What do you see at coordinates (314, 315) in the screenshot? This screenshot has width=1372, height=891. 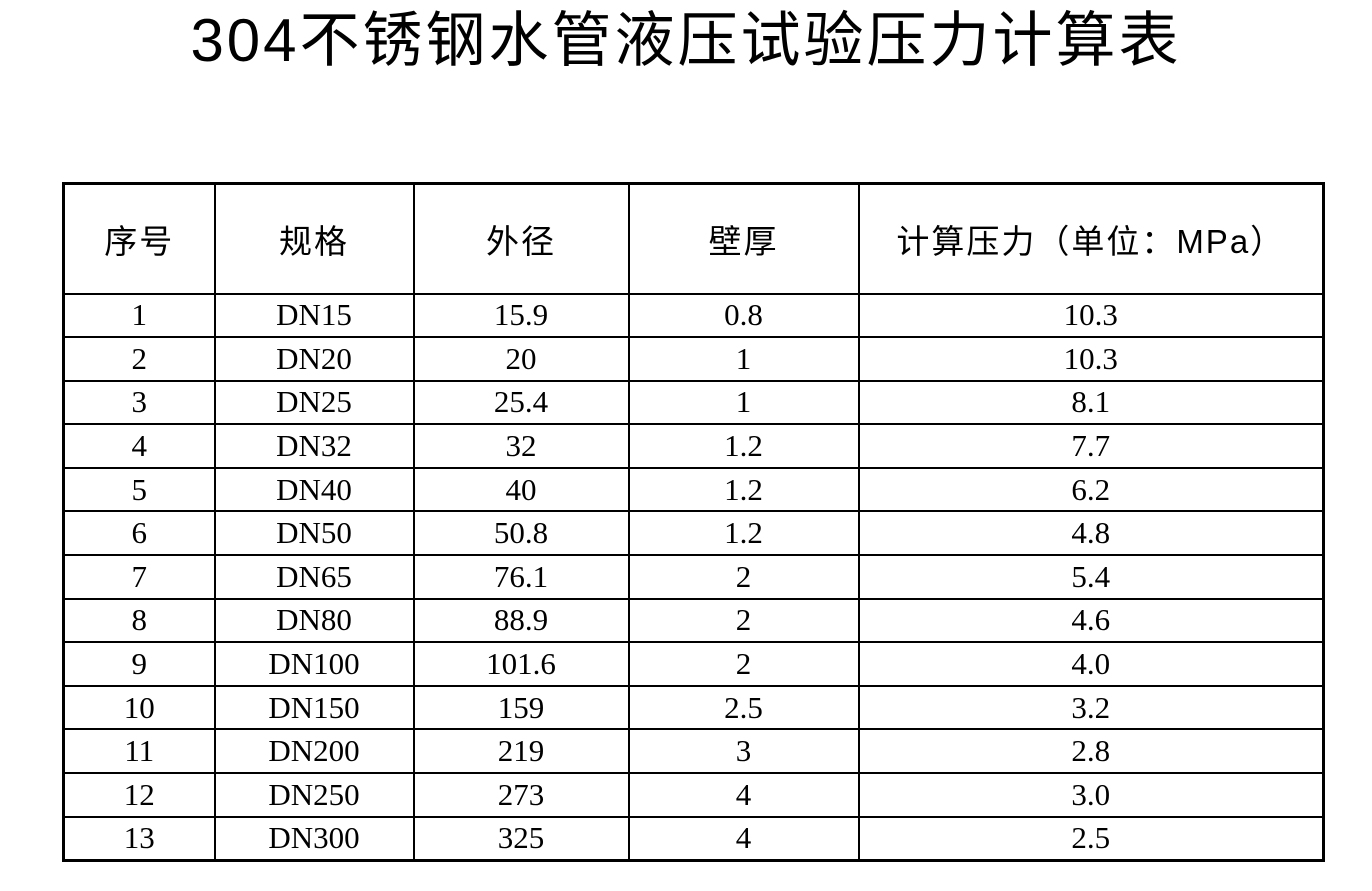 I see `cell-specification: DN15` at bounding box center [314, 315].